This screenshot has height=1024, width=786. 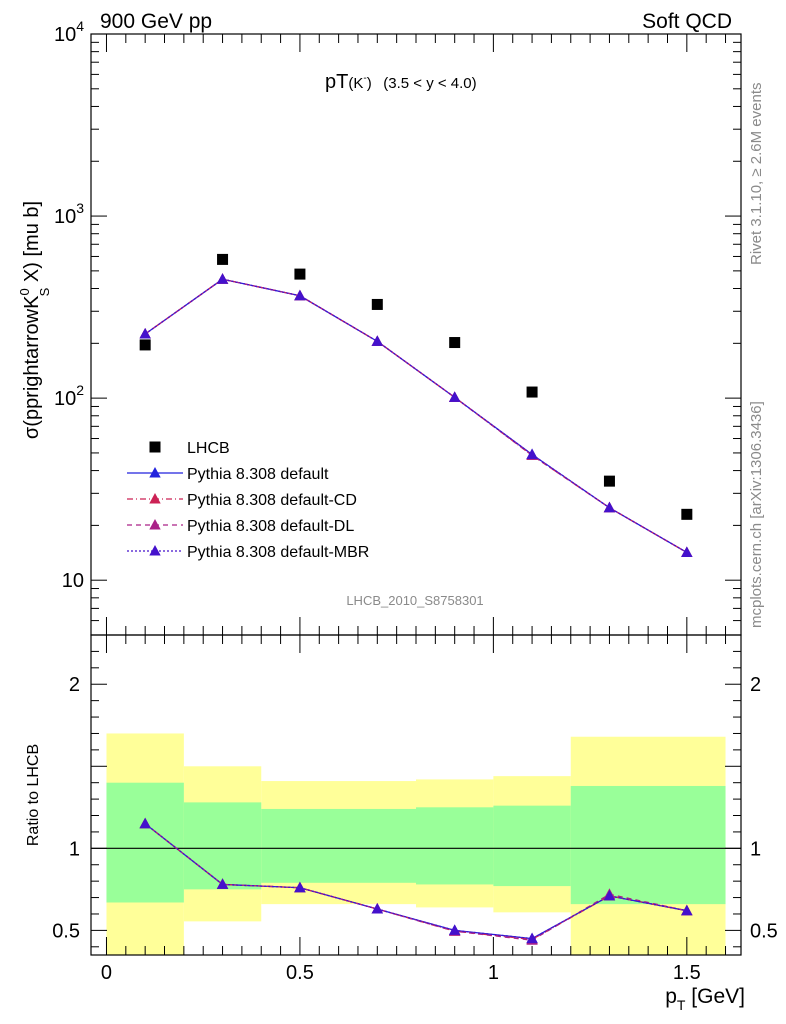 I want to click on y-tick-label: 10², so click(x=69, y=396).